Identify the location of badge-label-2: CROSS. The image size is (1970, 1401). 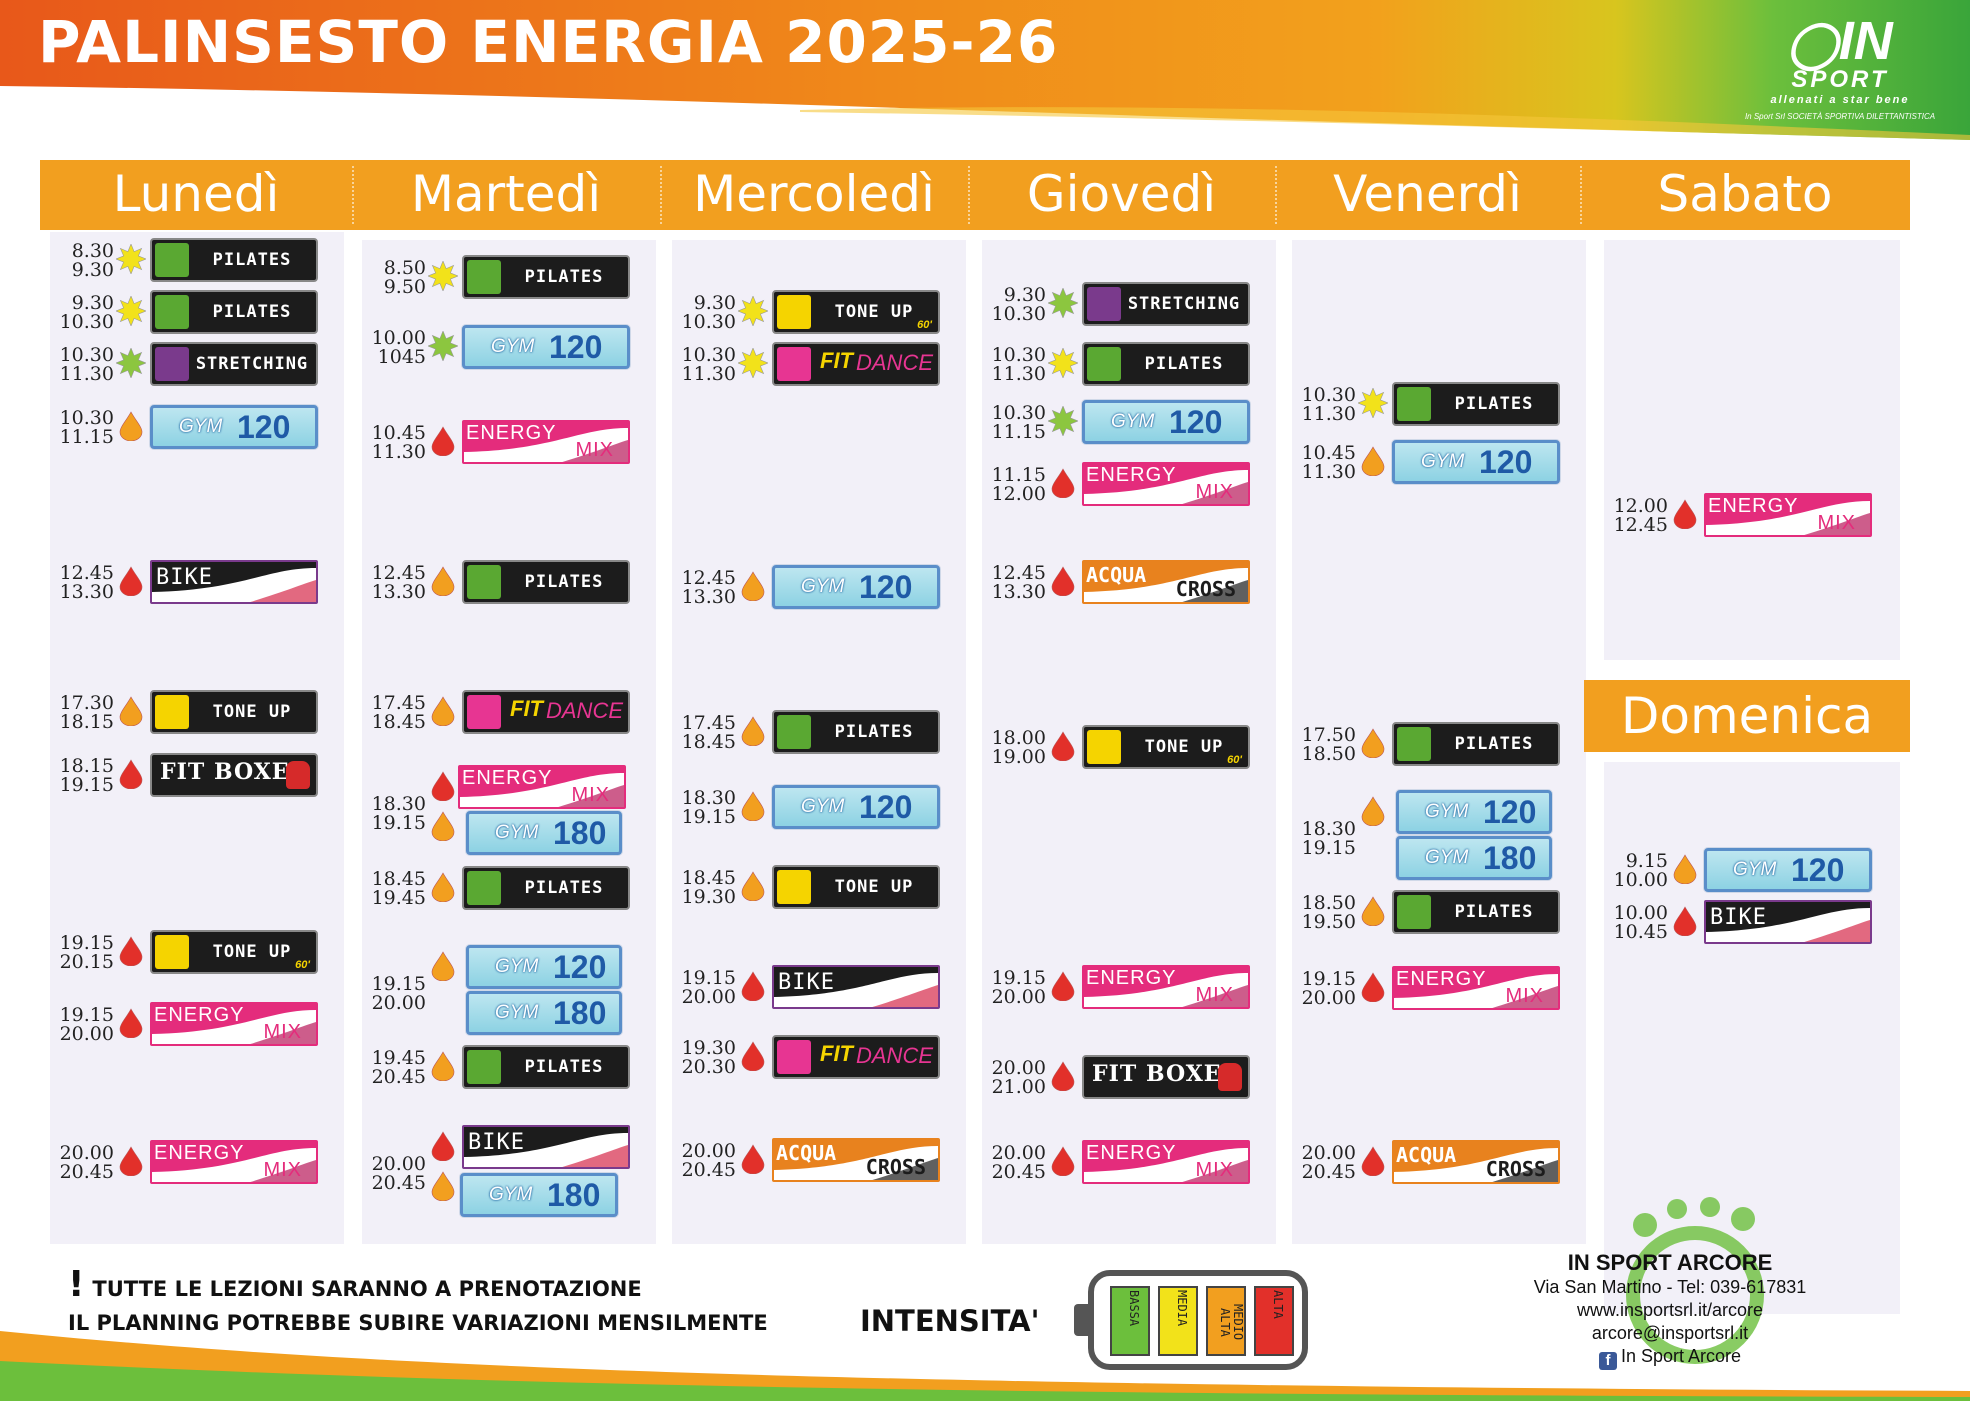
(1205, 589).